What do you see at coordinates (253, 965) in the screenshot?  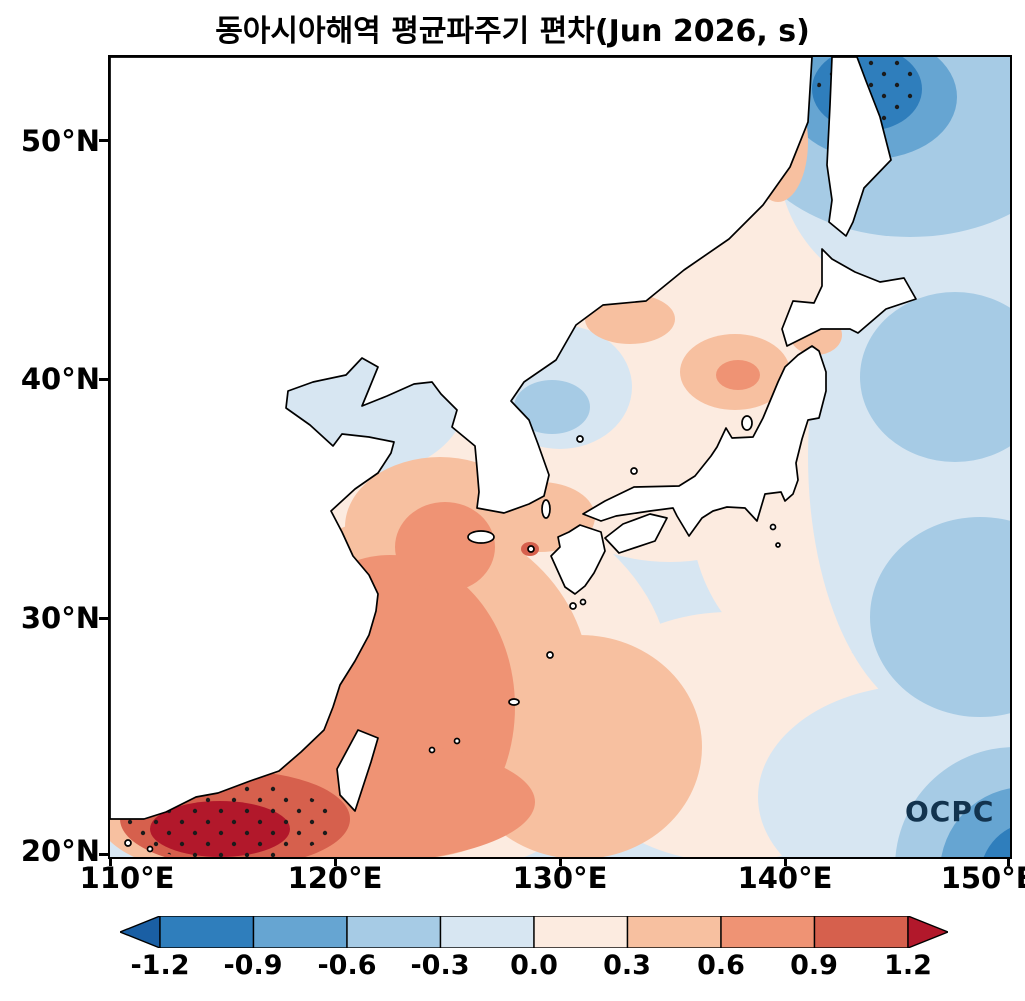 I see `cb-tick-1: -0.9` at bounding box center [253, 965].